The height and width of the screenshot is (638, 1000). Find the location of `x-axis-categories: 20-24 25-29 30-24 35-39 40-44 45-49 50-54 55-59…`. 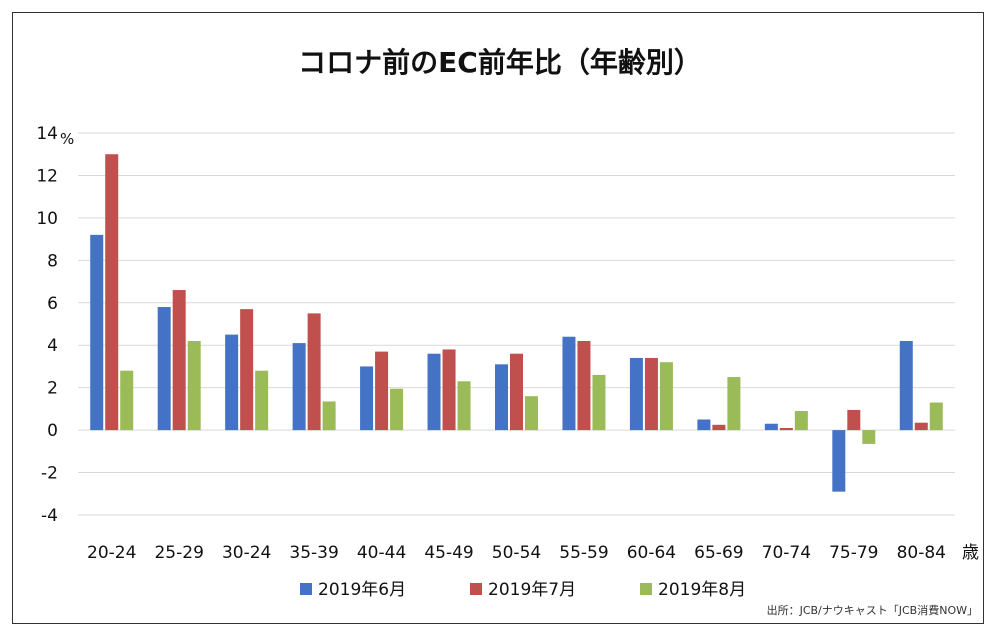

x-axis-categories: 20-24 25-29 30-24 35-39 40-44 45-49 50-54 55-59… is located at coordinates (516, 553).